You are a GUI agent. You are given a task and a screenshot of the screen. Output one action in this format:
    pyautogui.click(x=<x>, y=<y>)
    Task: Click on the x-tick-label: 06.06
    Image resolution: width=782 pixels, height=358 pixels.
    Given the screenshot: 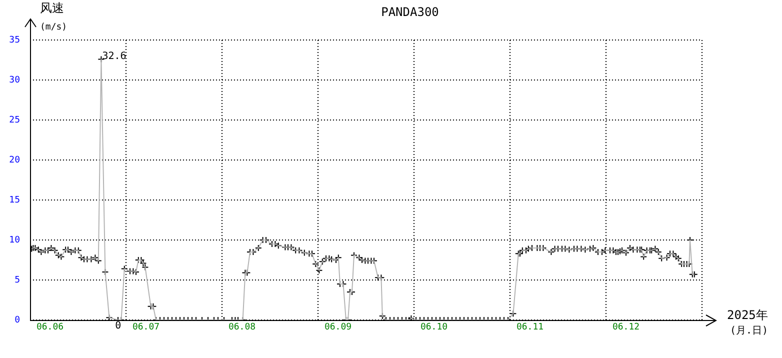 What is the action you would take?
    pyautogui.click(x=50, y=327)
    